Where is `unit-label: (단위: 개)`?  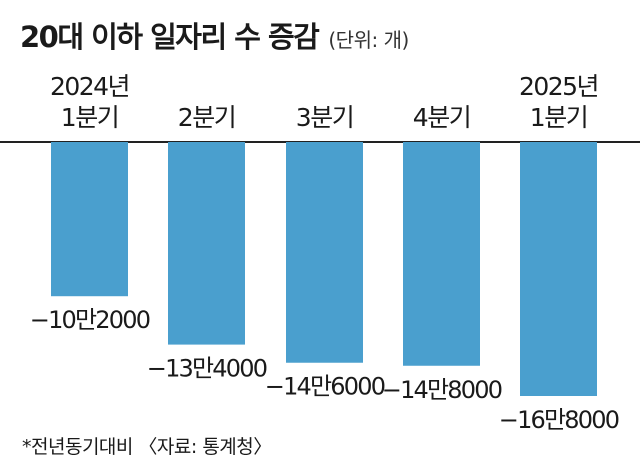 unit-label: (단위: 개) is located at coordinates (368, 40).